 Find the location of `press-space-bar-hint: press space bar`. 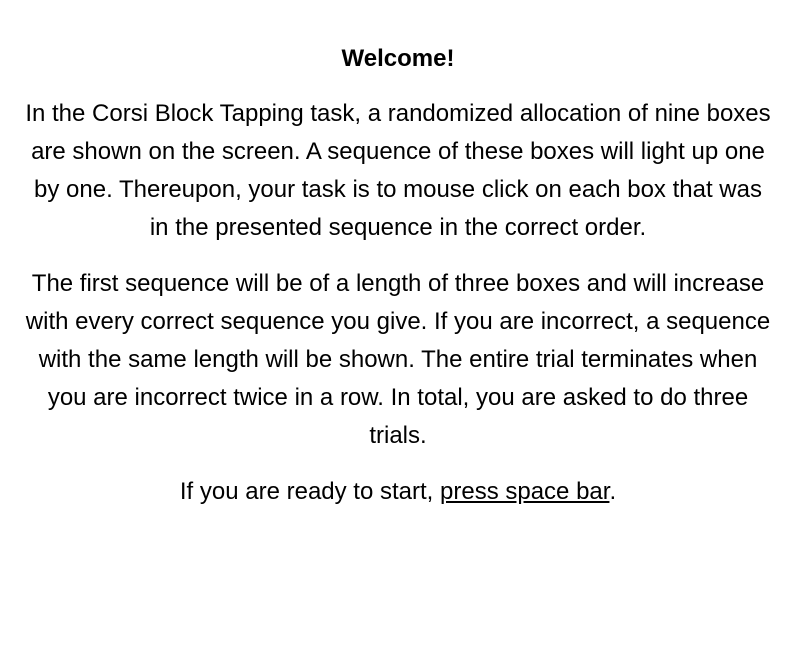

press-space-bar-hint: press space bar is located at coordinates (525, 491).